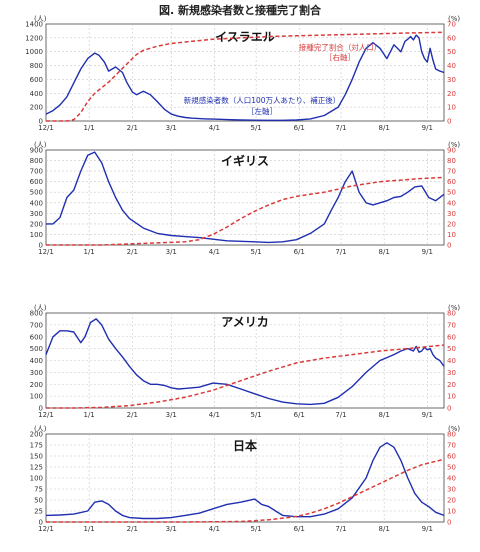 The width and height of the screenshot is (480, 552). I want to click on y-tick-left: 150, so click(36, 457).